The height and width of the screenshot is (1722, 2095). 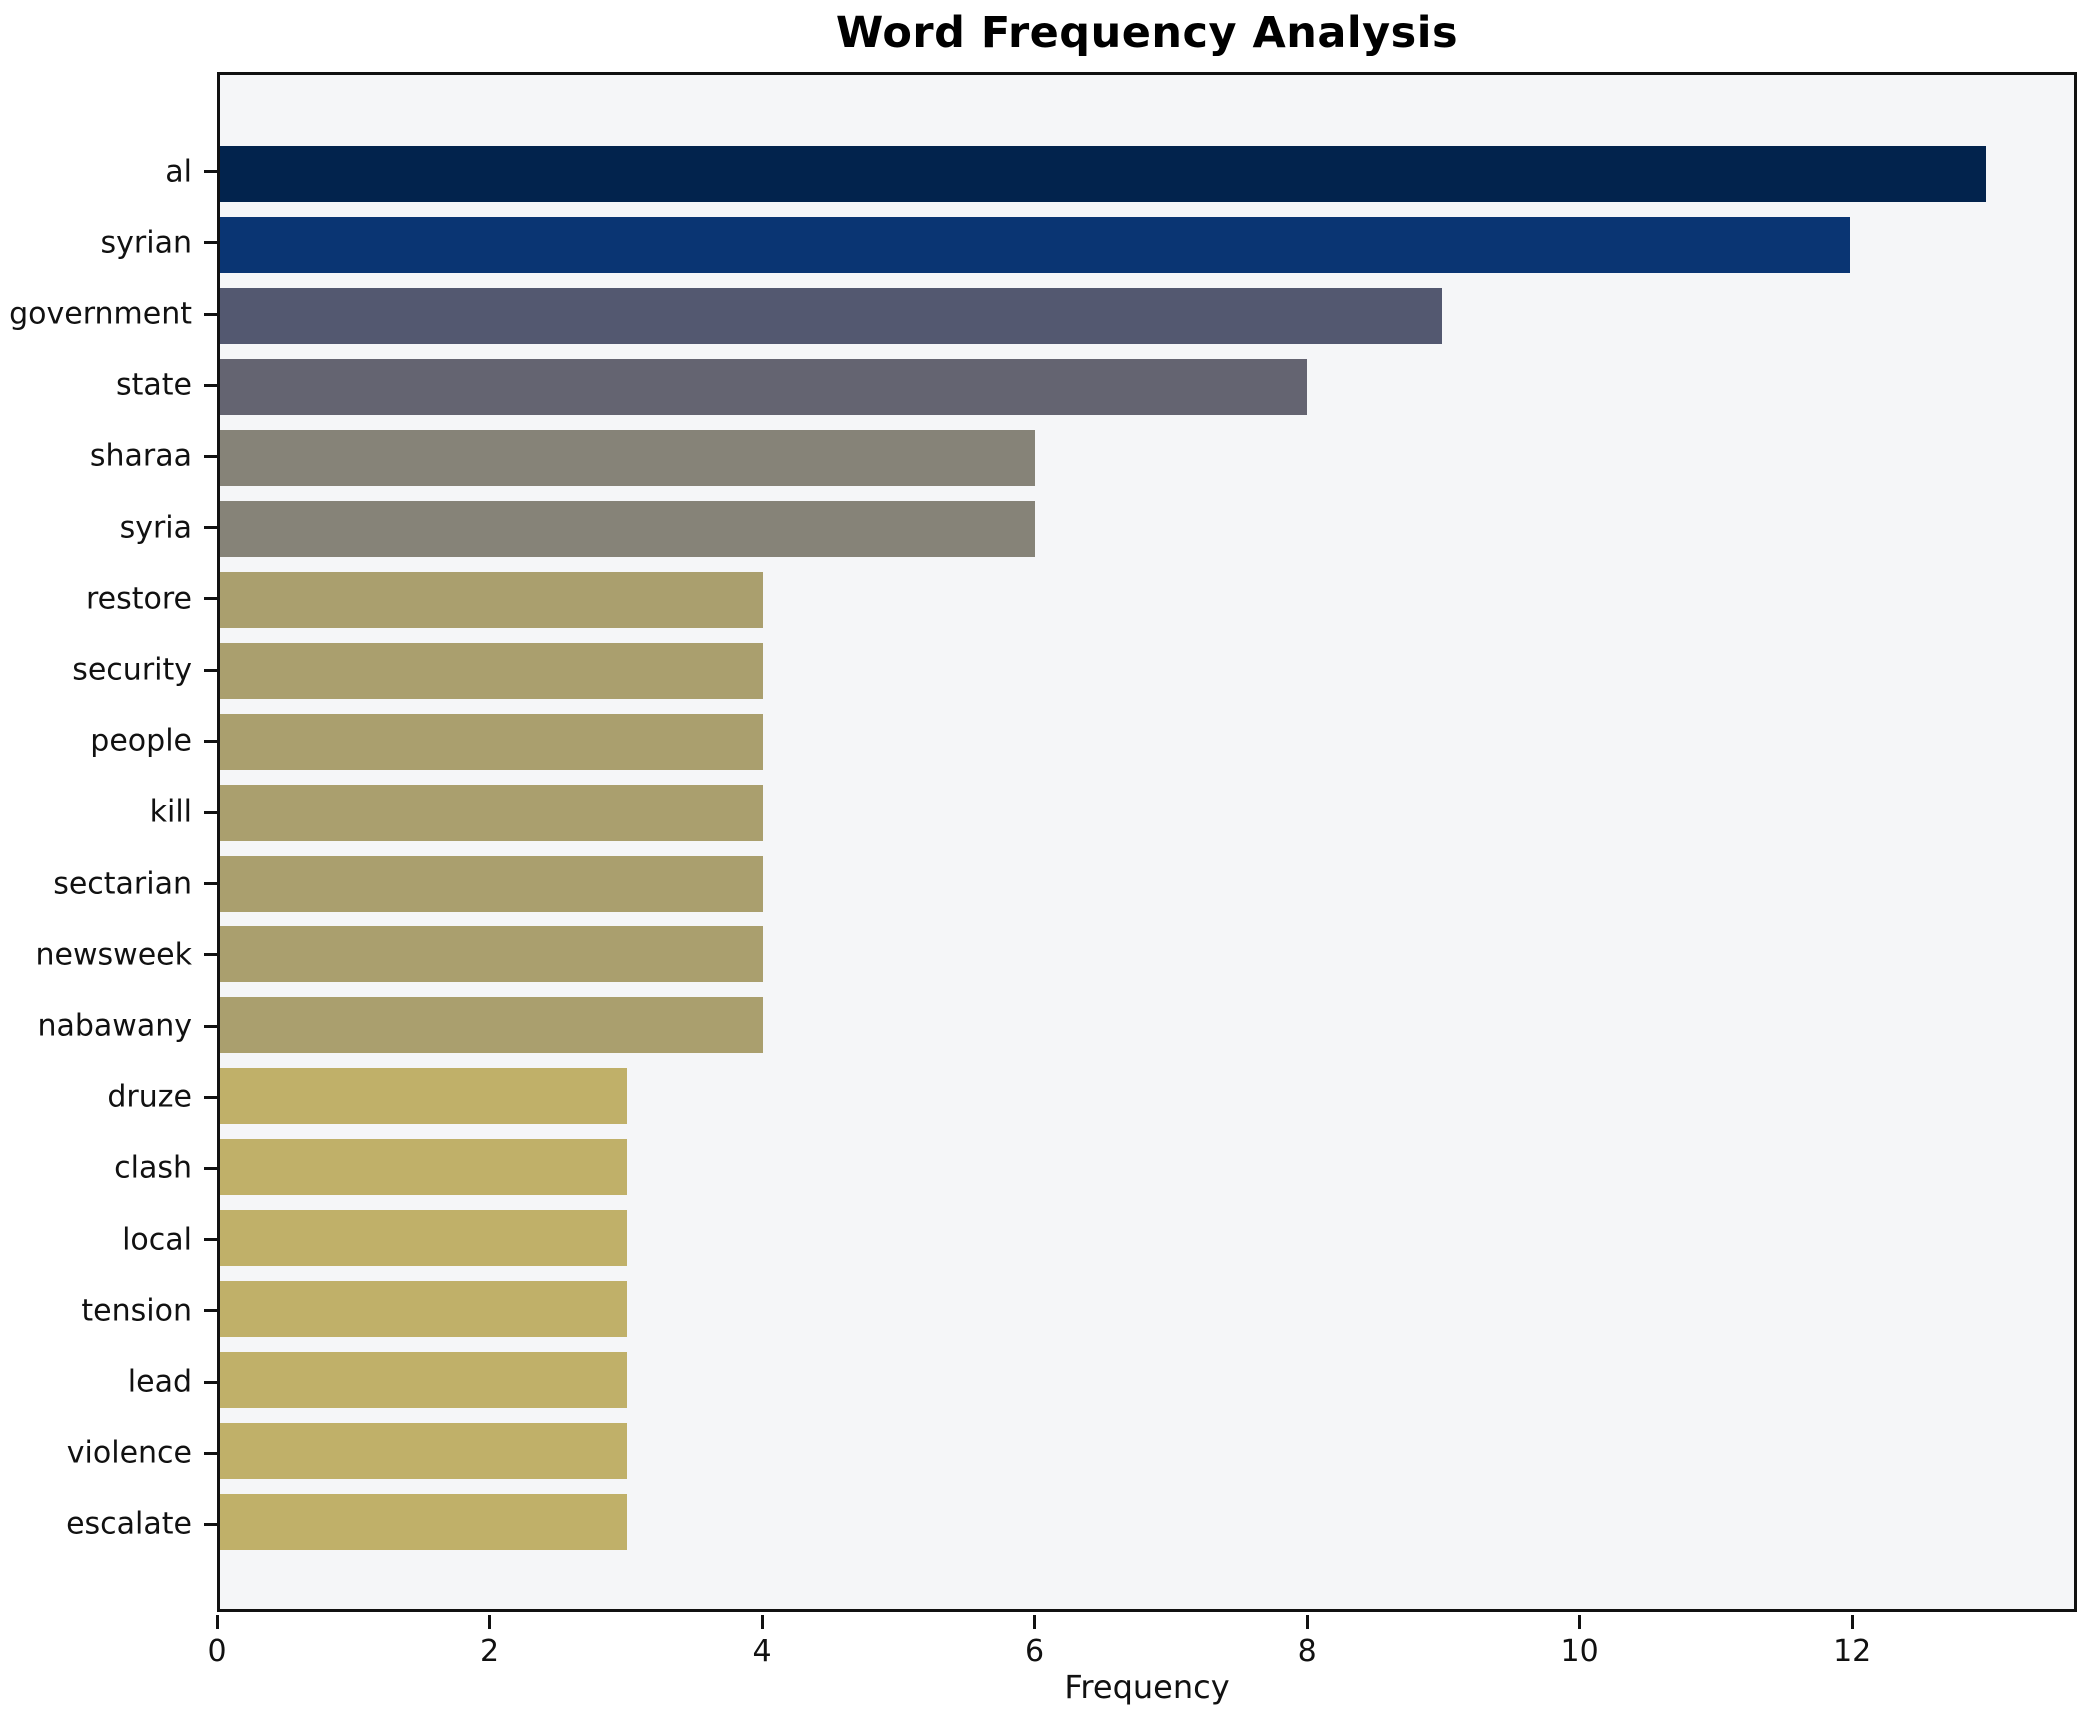 What do you see at coordinates (492, 741) in the screenshot?
I see `bar-people` at bounding box center [492, 741].